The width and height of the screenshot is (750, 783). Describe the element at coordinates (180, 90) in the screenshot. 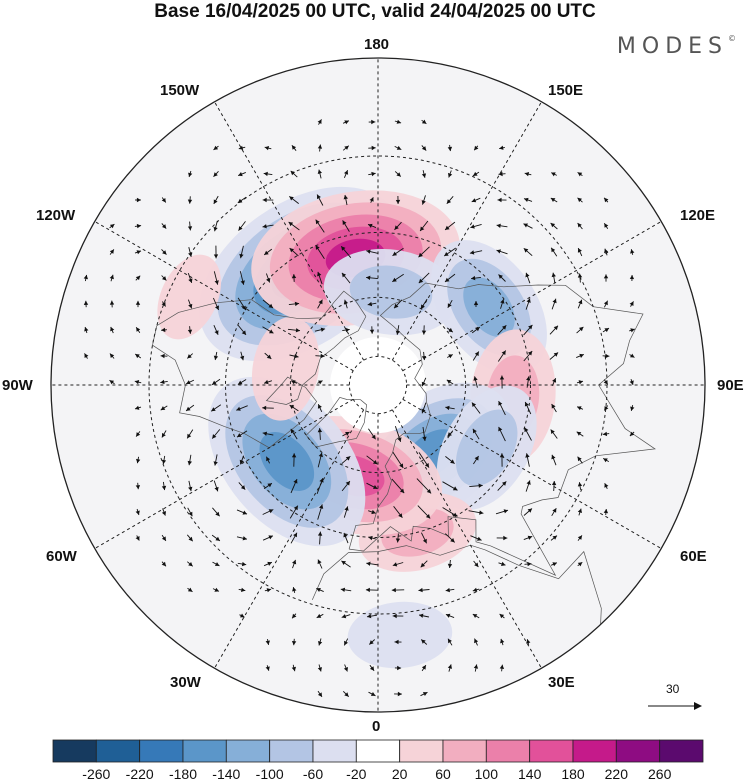

I see `lon-label-150w: 150W` at that location.